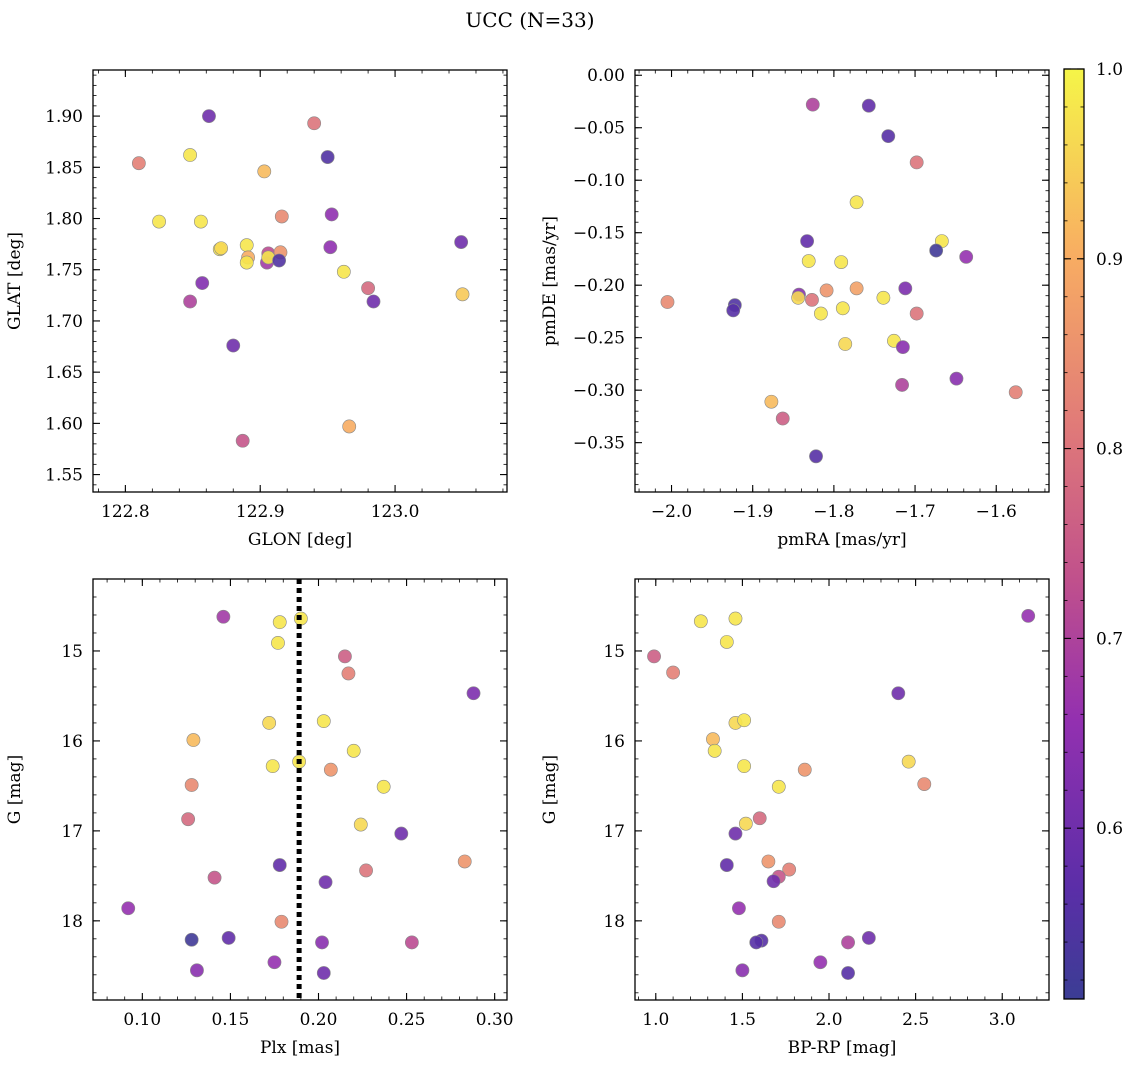 The width and height of the screenshot is (1136, 1073). I want to click on x-tick-label: 3.0, so click(1002, 1020).